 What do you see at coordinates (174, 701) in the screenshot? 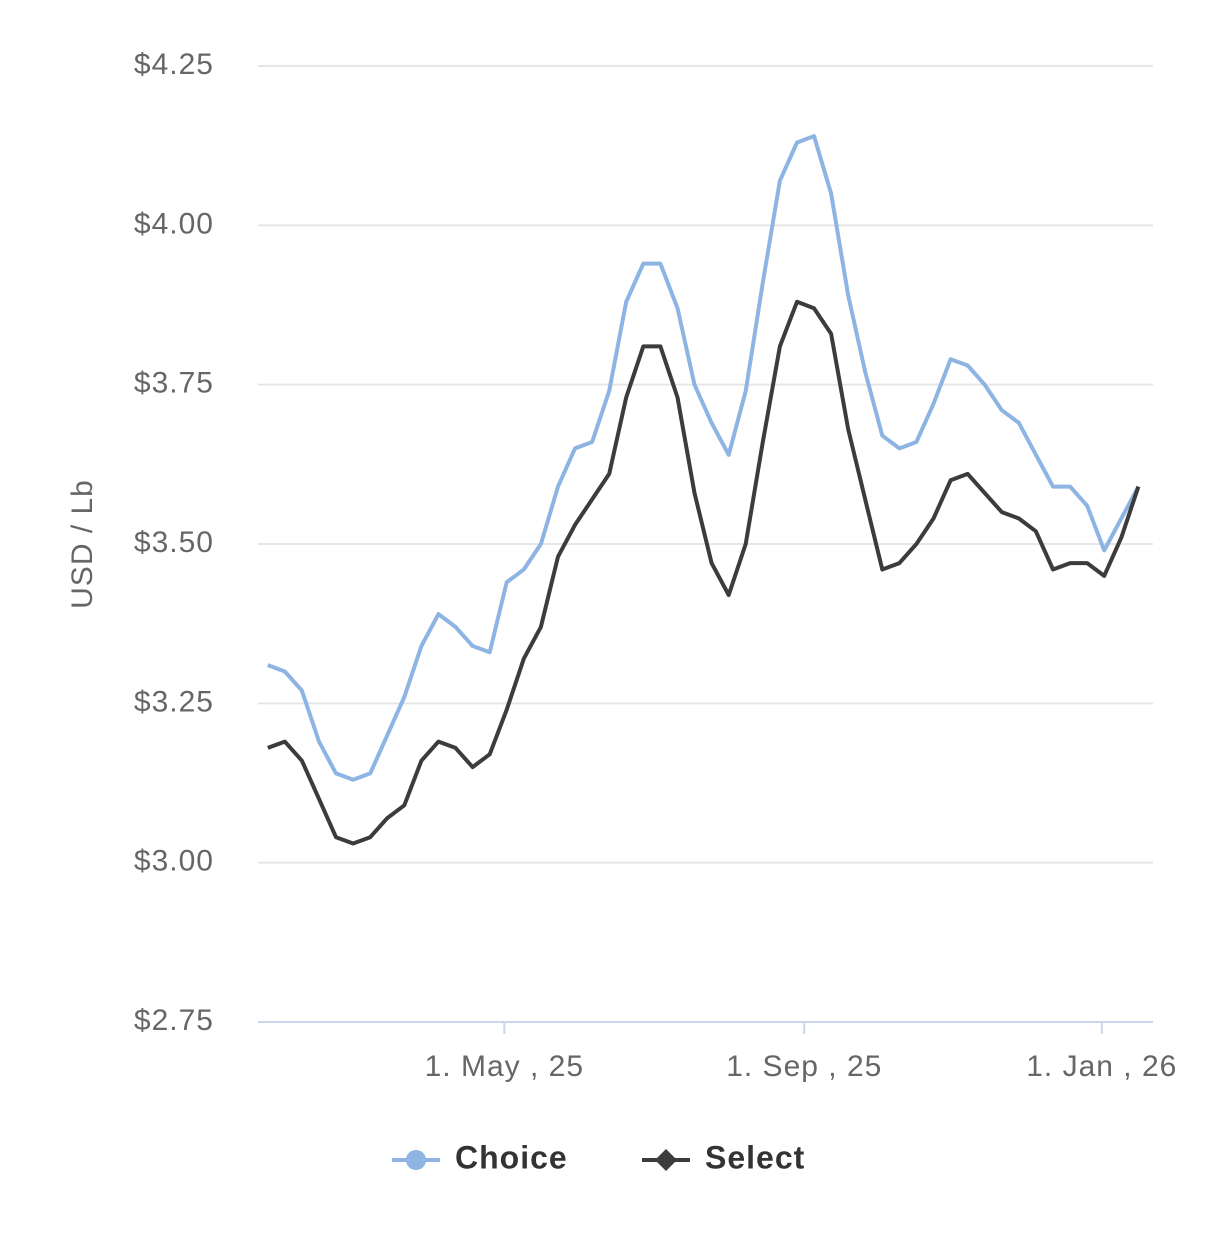
I see `y-tick-label: $3.25` at bounding box center [174, 701].